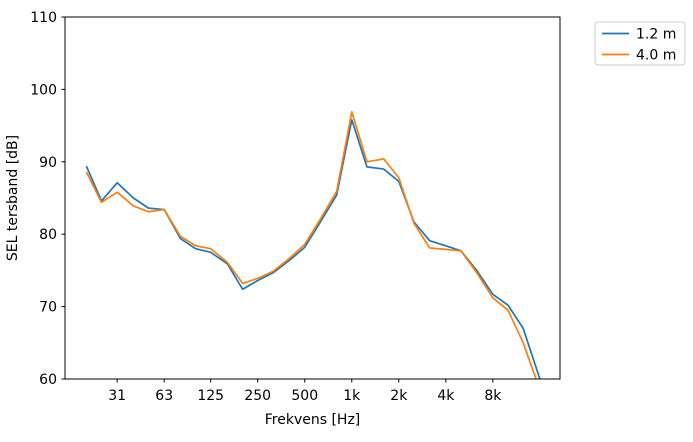 Image resolution: width=693 pixels, height=442 pixels. Describe the element at coordinates (13, 198) in the screenshot. I see `y-axis-label: SEL tersband [dB]` at that location.